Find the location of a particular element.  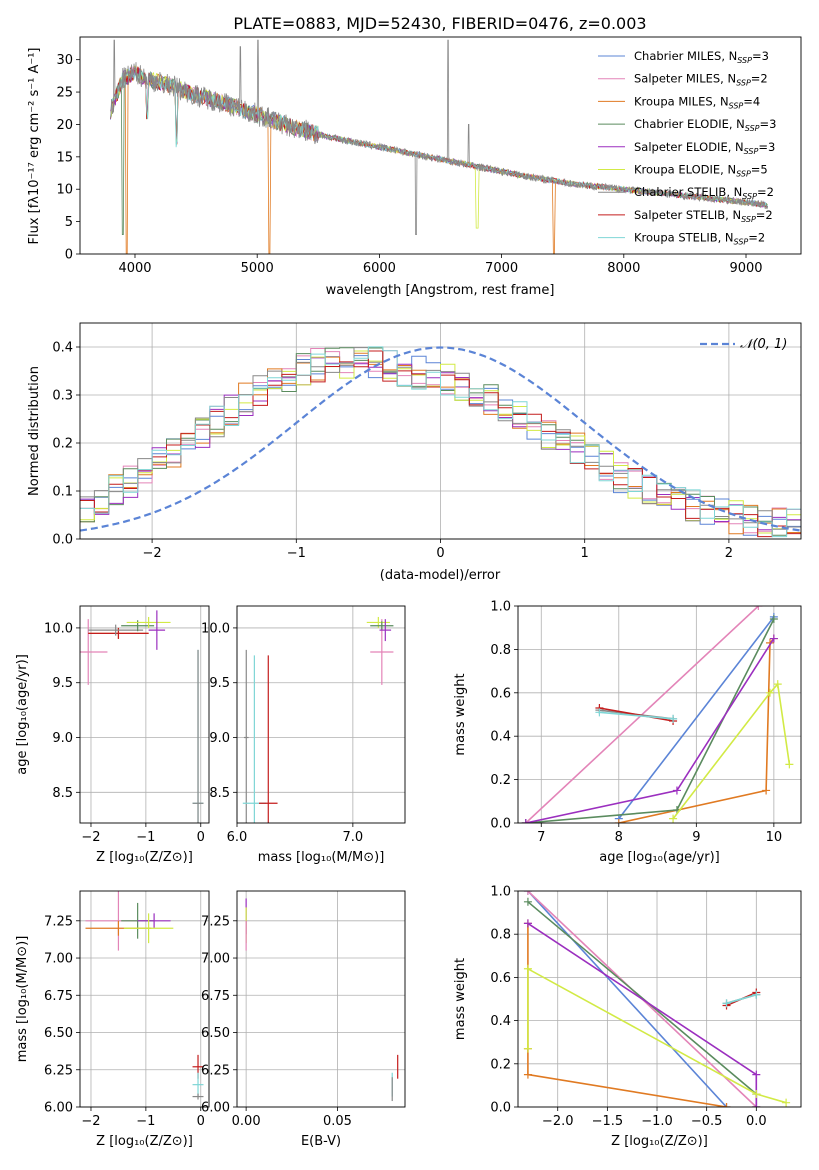

spectrum-observed-line is located at coordinates (439, 137).